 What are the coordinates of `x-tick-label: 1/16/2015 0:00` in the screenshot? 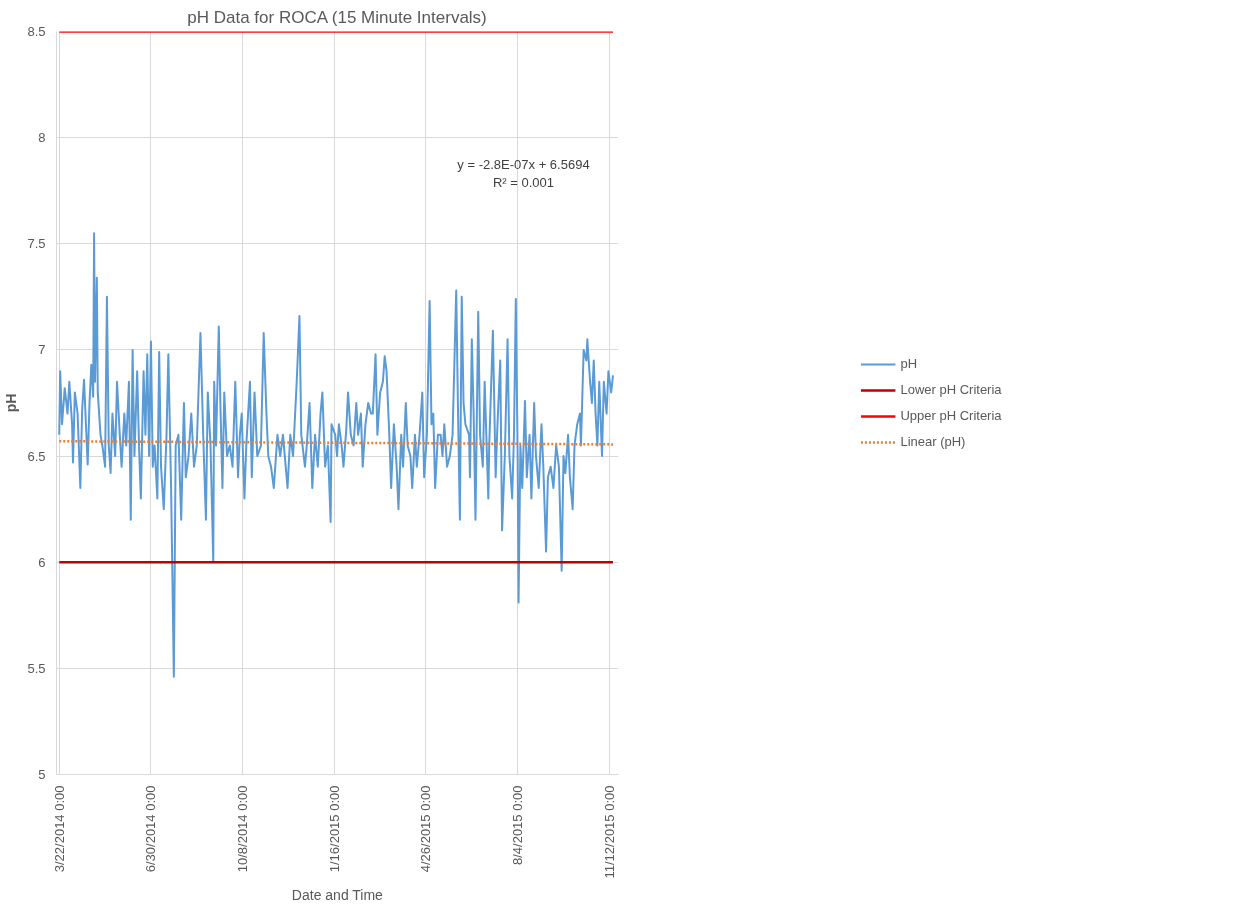 It's located at (334, 829).